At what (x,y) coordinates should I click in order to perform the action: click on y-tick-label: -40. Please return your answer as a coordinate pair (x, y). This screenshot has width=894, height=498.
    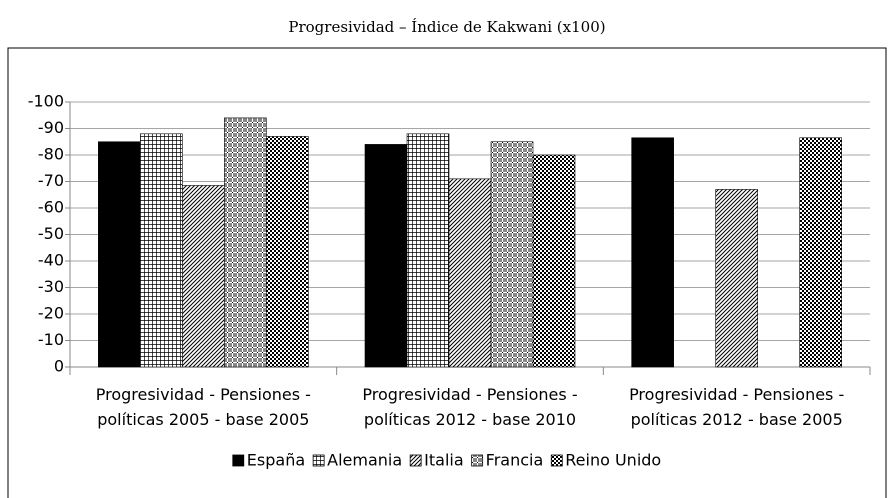
    Looking at the image, I should click on (51, 260).